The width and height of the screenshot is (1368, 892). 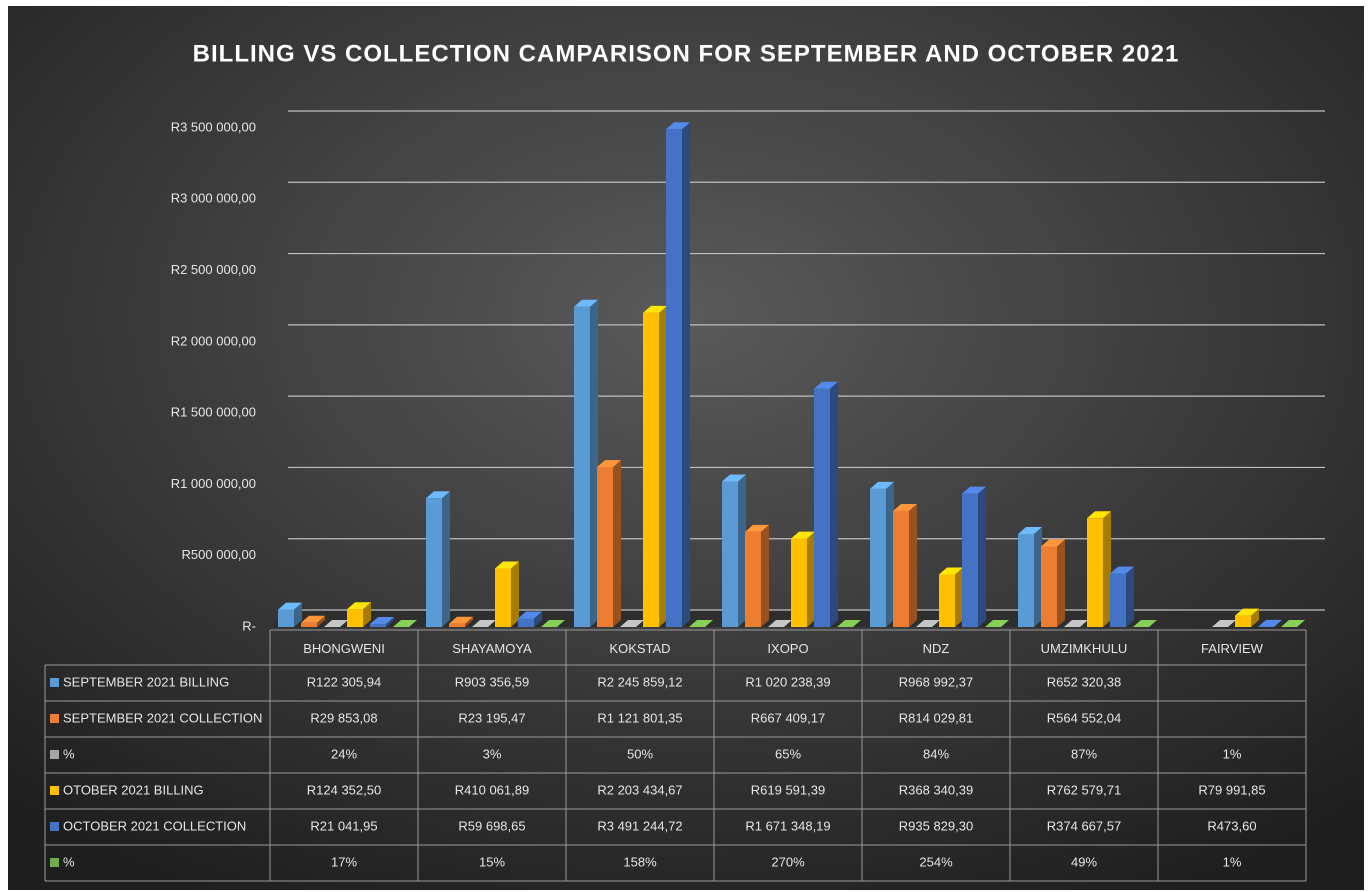 I want to click on y-tick-label: R-, so click(x=249, y=625).